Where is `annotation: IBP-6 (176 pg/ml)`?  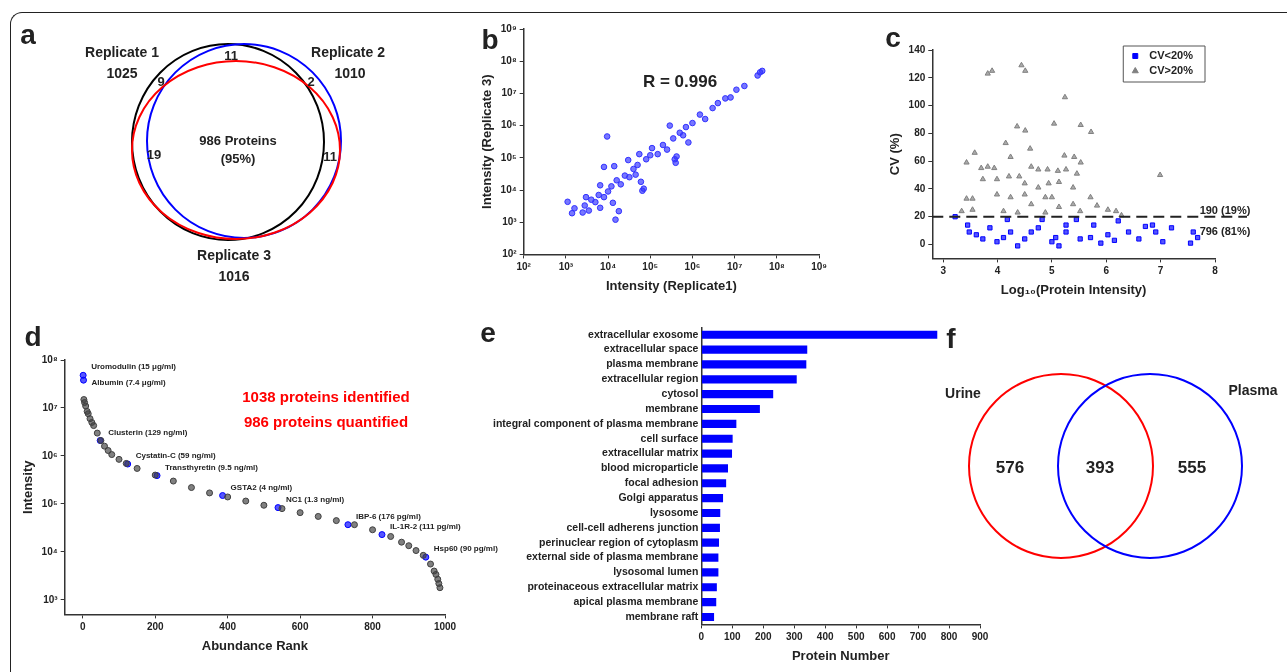
annotation: IBP-6 (176 pg/ml) is located at coordinates (388, 516).